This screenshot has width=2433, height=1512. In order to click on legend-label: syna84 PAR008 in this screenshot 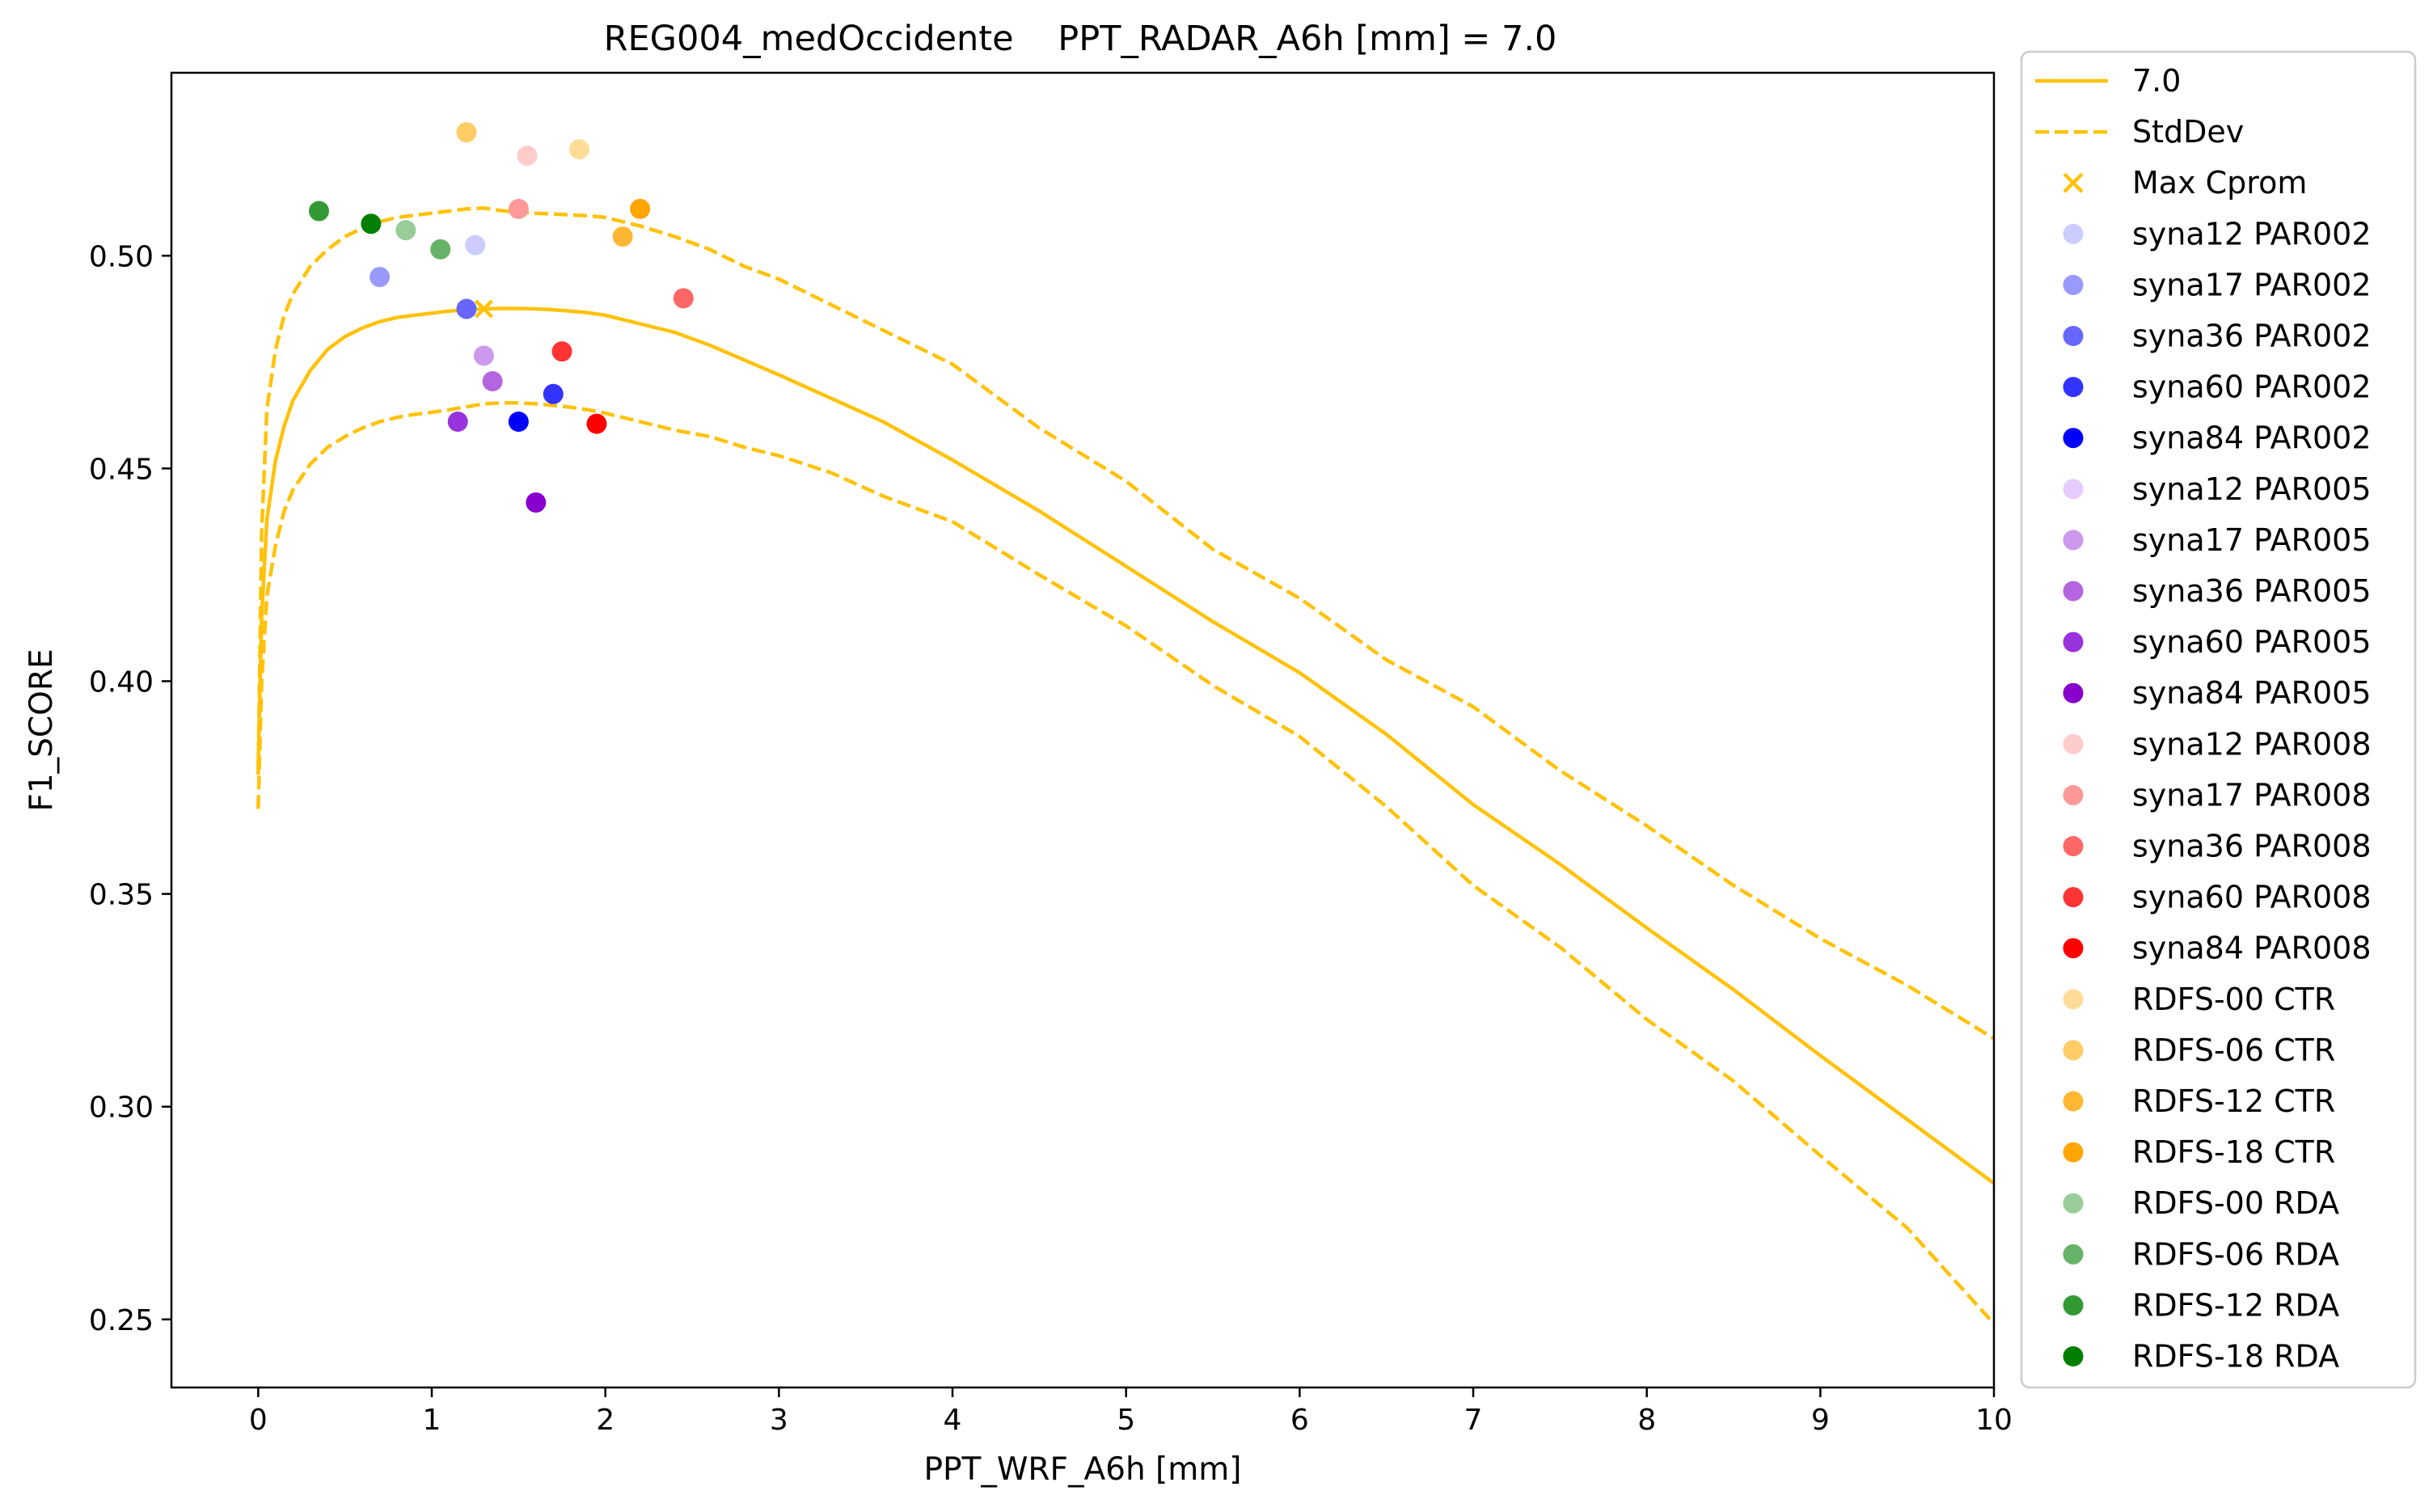, I will do `click(2252, 948)`.